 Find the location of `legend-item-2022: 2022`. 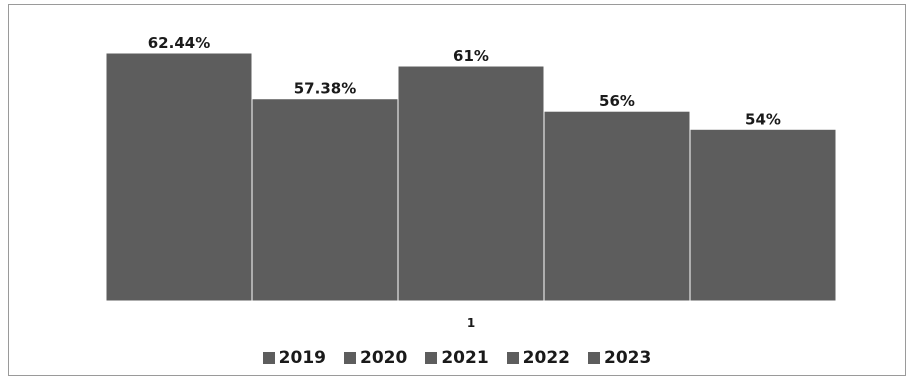

legend-item-2022: 2022 is located at coordinates (538, 358).